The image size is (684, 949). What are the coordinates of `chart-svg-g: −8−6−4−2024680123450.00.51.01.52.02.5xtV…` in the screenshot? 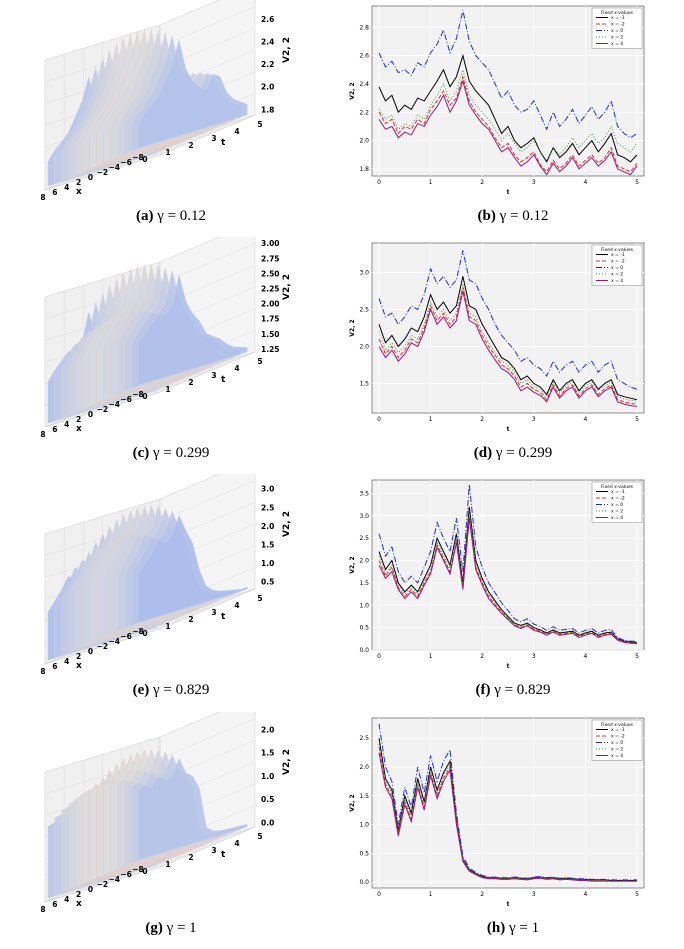 It's located at (166, 812).